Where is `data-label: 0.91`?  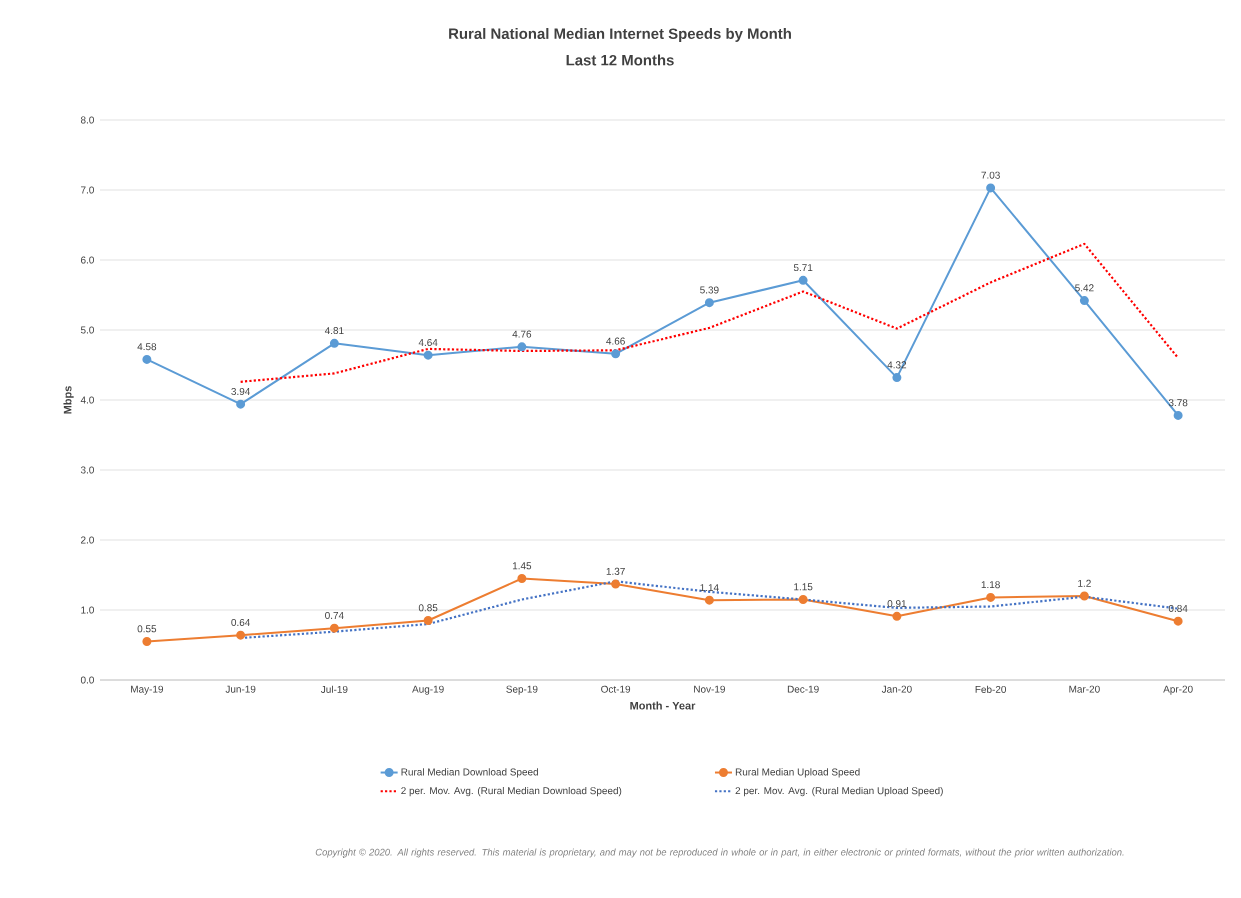 data-label: 0.91 is located at coordinates (897, 604).